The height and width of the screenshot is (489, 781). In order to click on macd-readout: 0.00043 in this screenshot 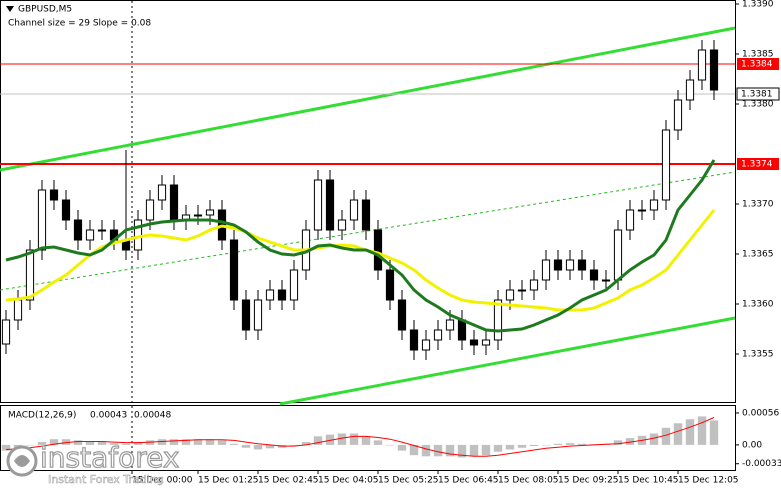, I will do `click(108, 416)`.